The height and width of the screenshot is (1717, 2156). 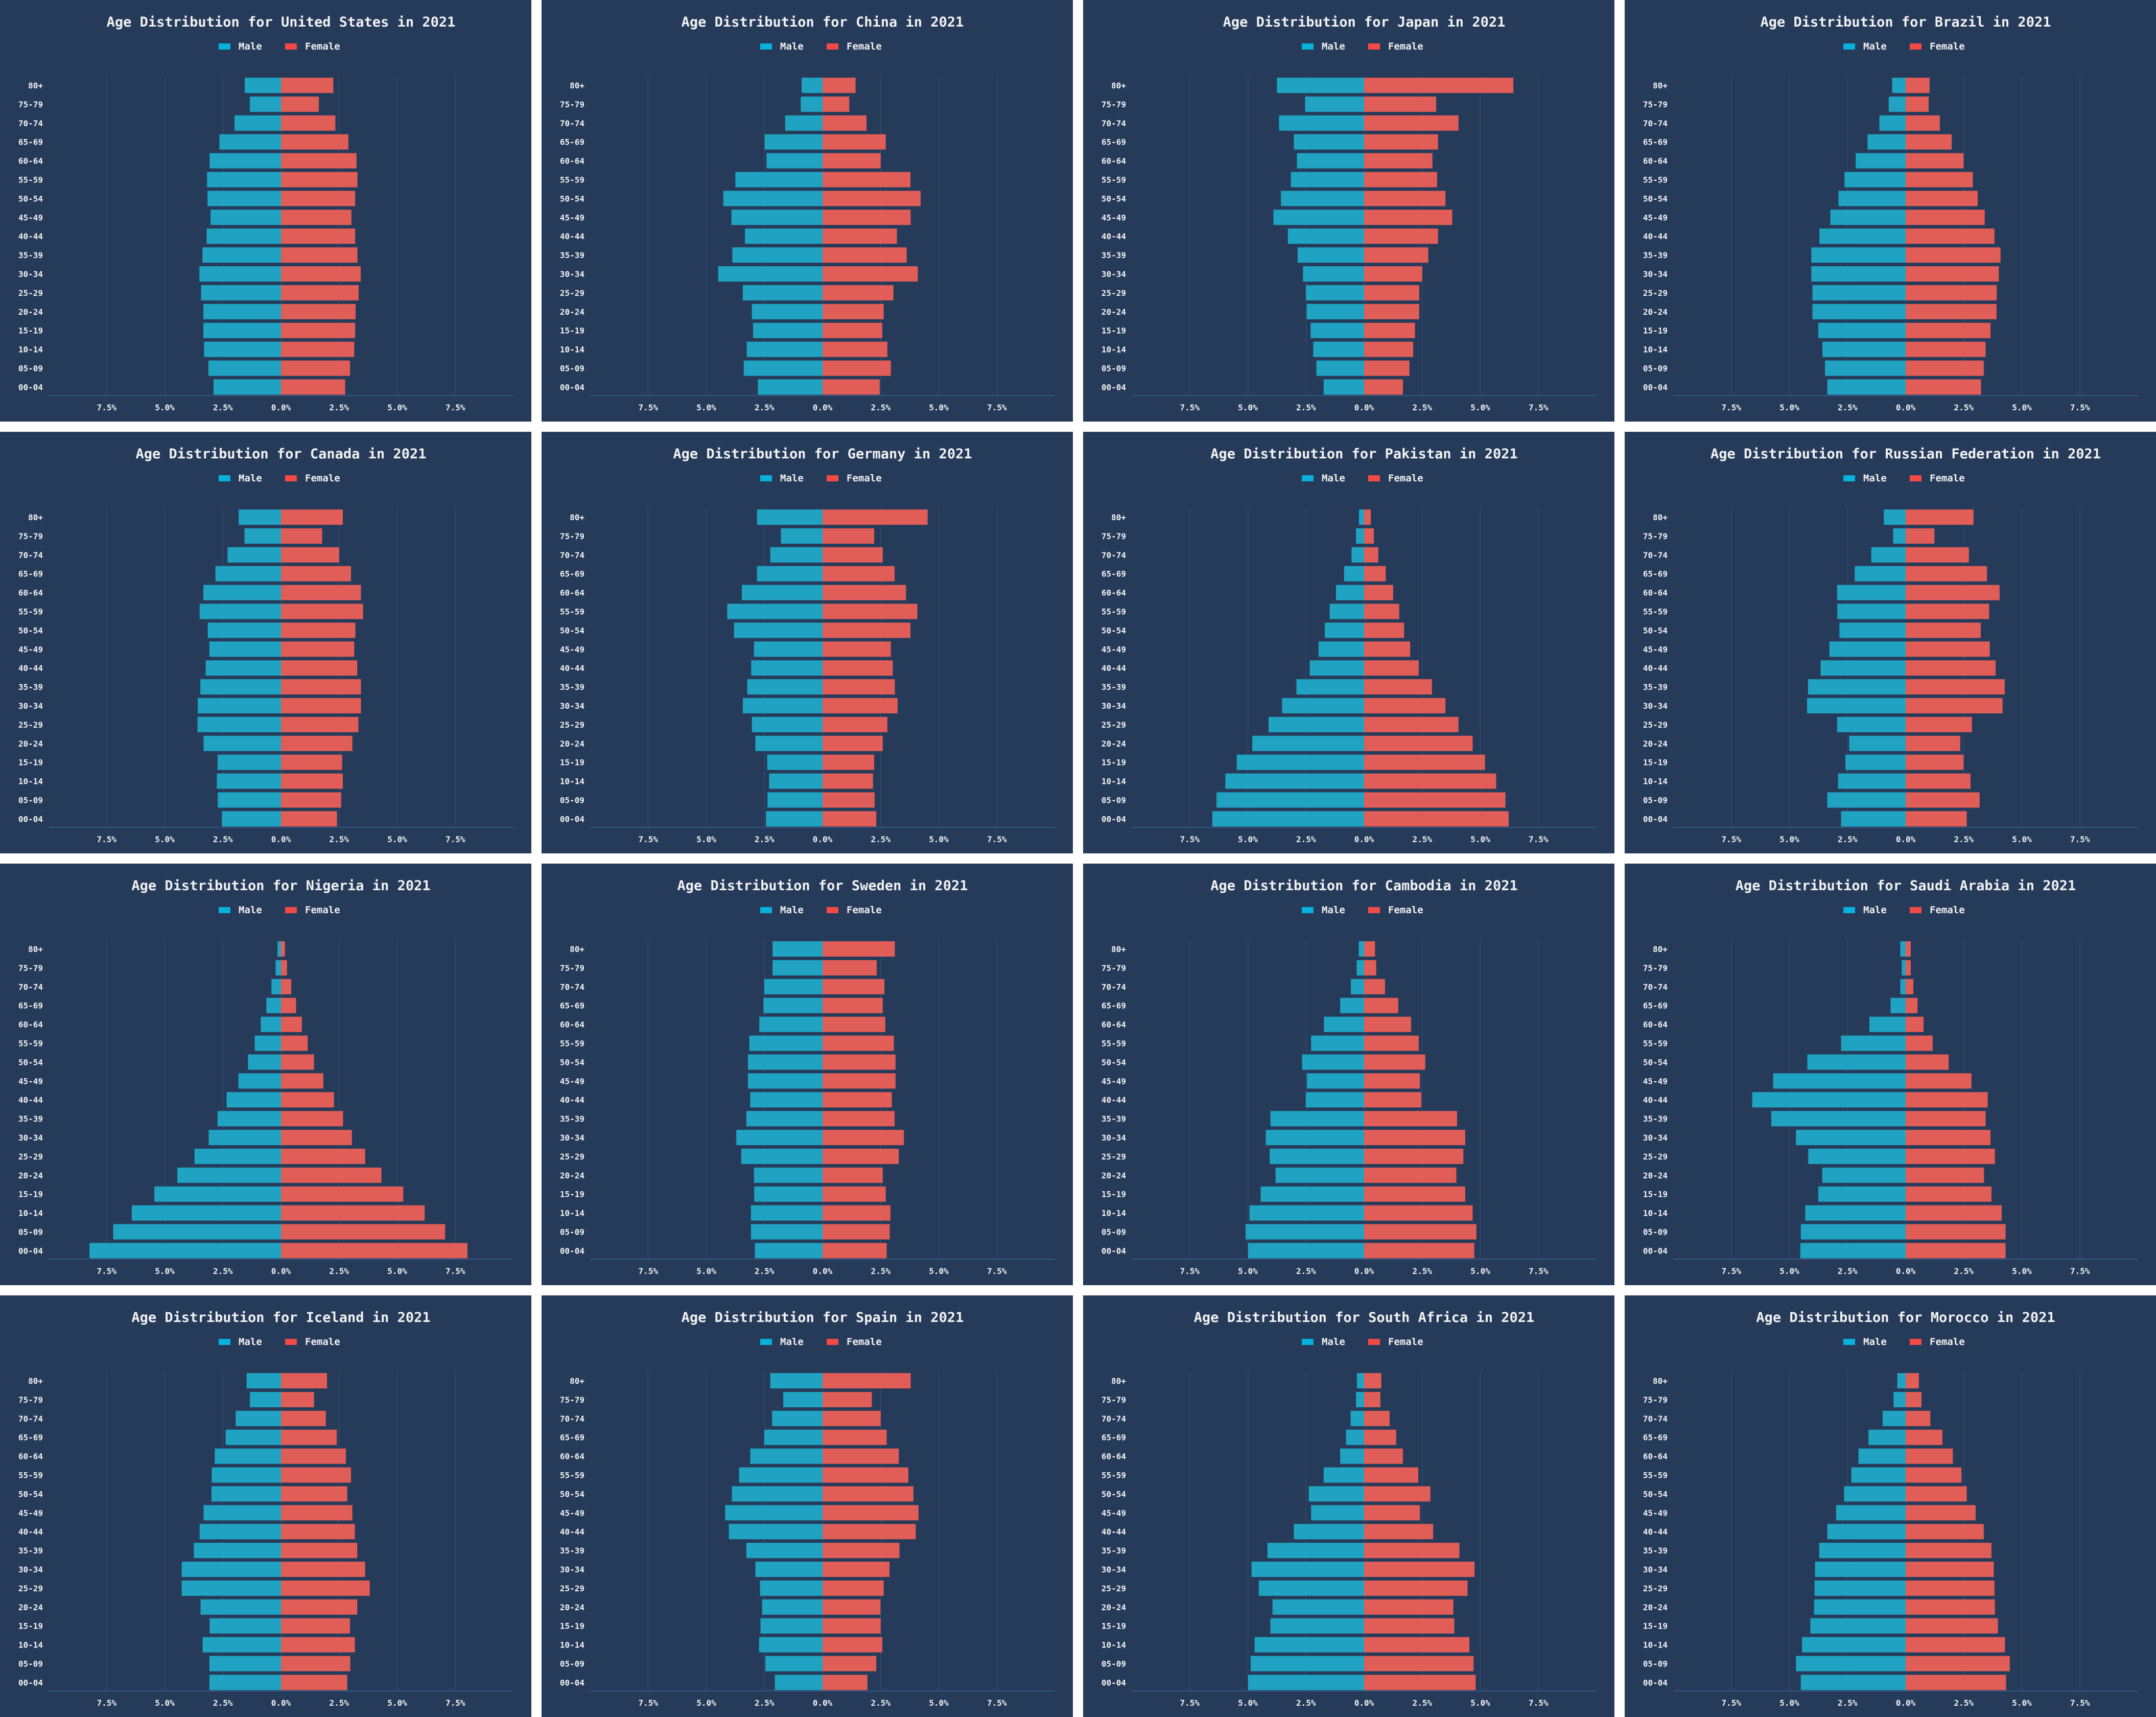 I want to click on y-tick-label: 25-29, so click(x=1655, y=1157).